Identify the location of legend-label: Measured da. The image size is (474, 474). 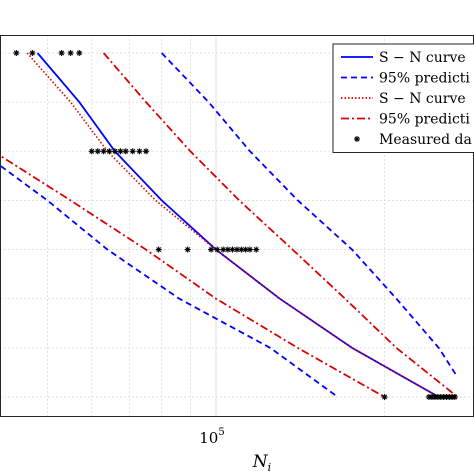
(425, 140).